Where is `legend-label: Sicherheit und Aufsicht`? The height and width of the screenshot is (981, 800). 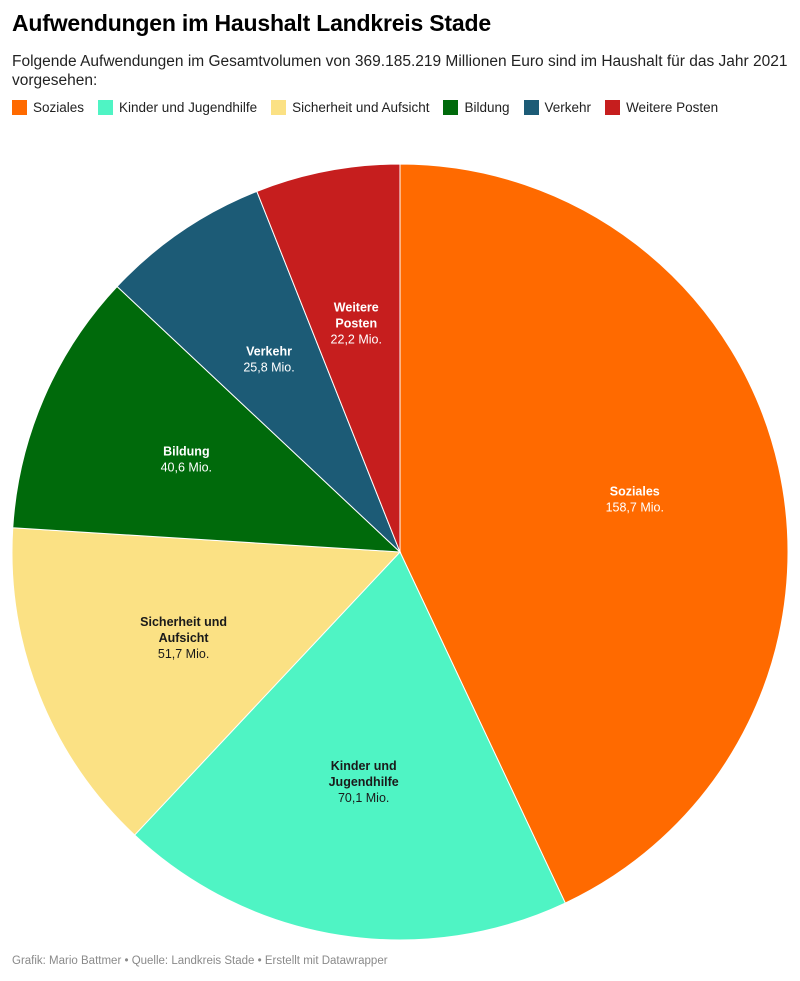 legend-label: Sicherheit und Aufsicht is located at coordinates (361, 107).